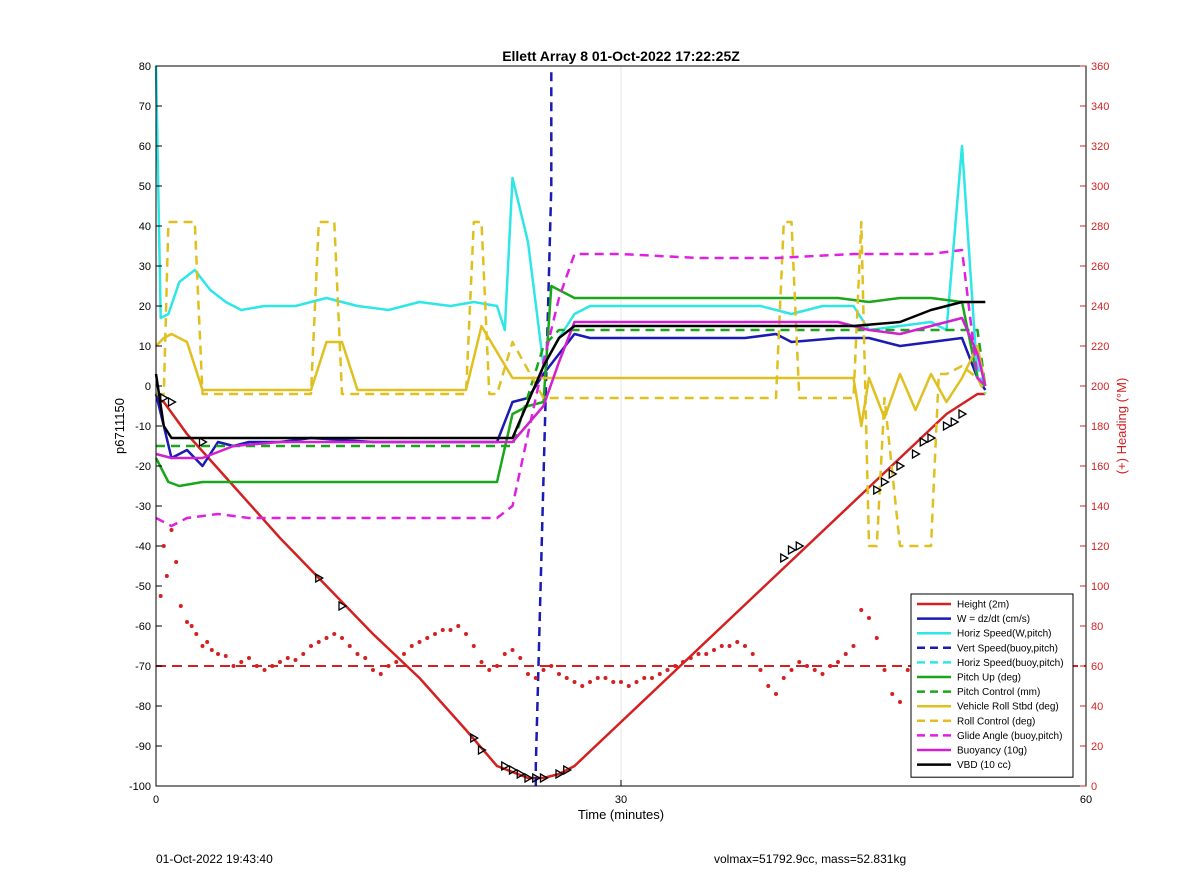 This screenshot has height=885, width=1200. I want to click on y2-tick-label: 160, so click(1100, 467).